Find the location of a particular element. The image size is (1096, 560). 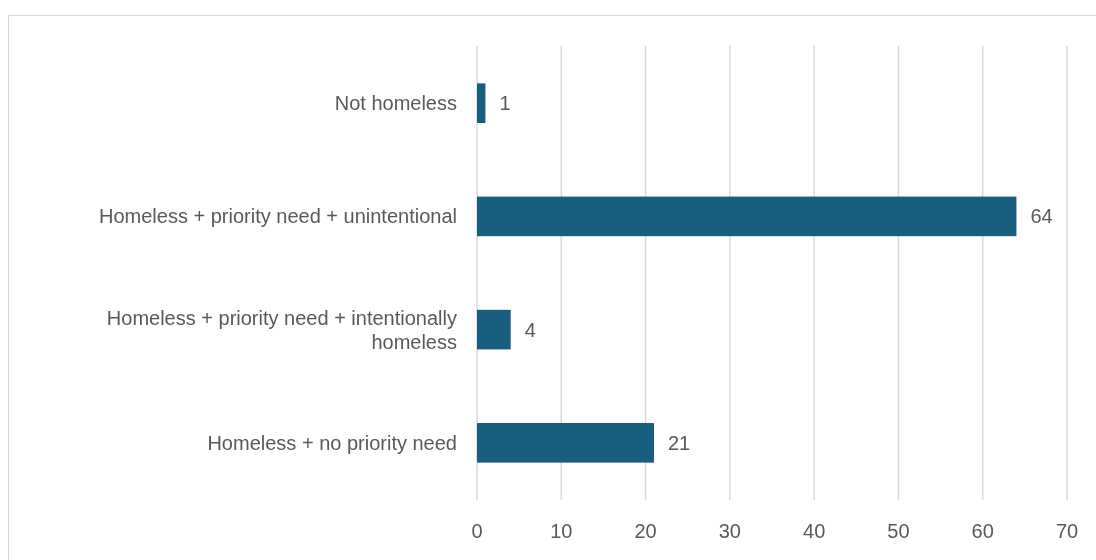

data-label: 1 is located at coordinates (505, 103).